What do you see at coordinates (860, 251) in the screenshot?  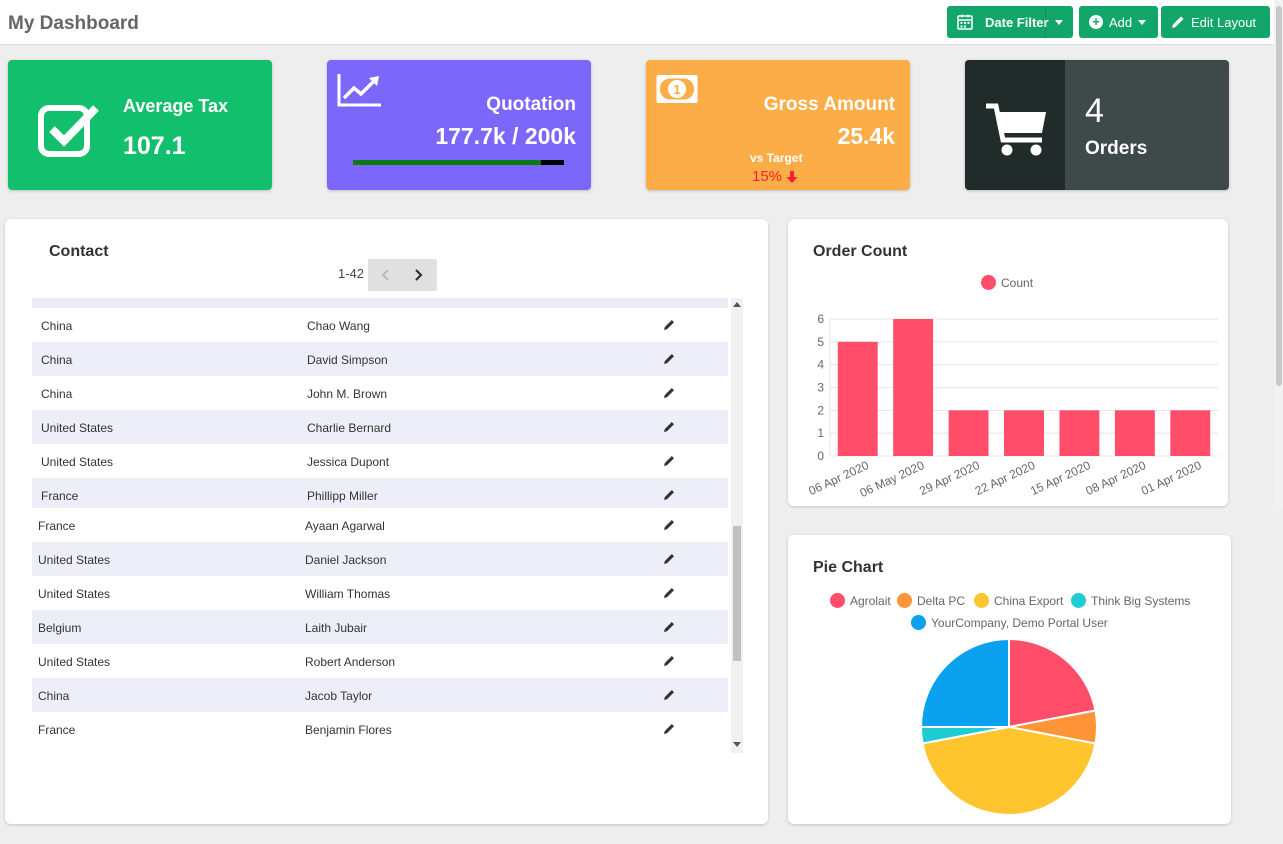 I see `order-count-title: Order Count` at bounding box center [860, 251].